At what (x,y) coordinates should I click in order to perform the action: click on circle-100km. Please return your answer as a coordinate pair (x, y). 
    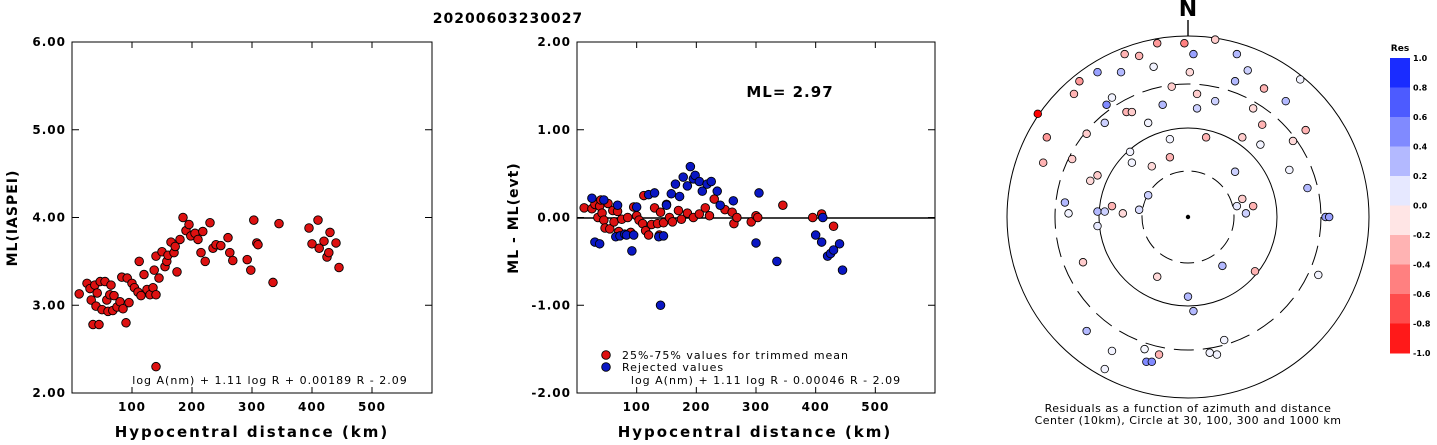
    Looking at the image, I should click on (1188, 217).